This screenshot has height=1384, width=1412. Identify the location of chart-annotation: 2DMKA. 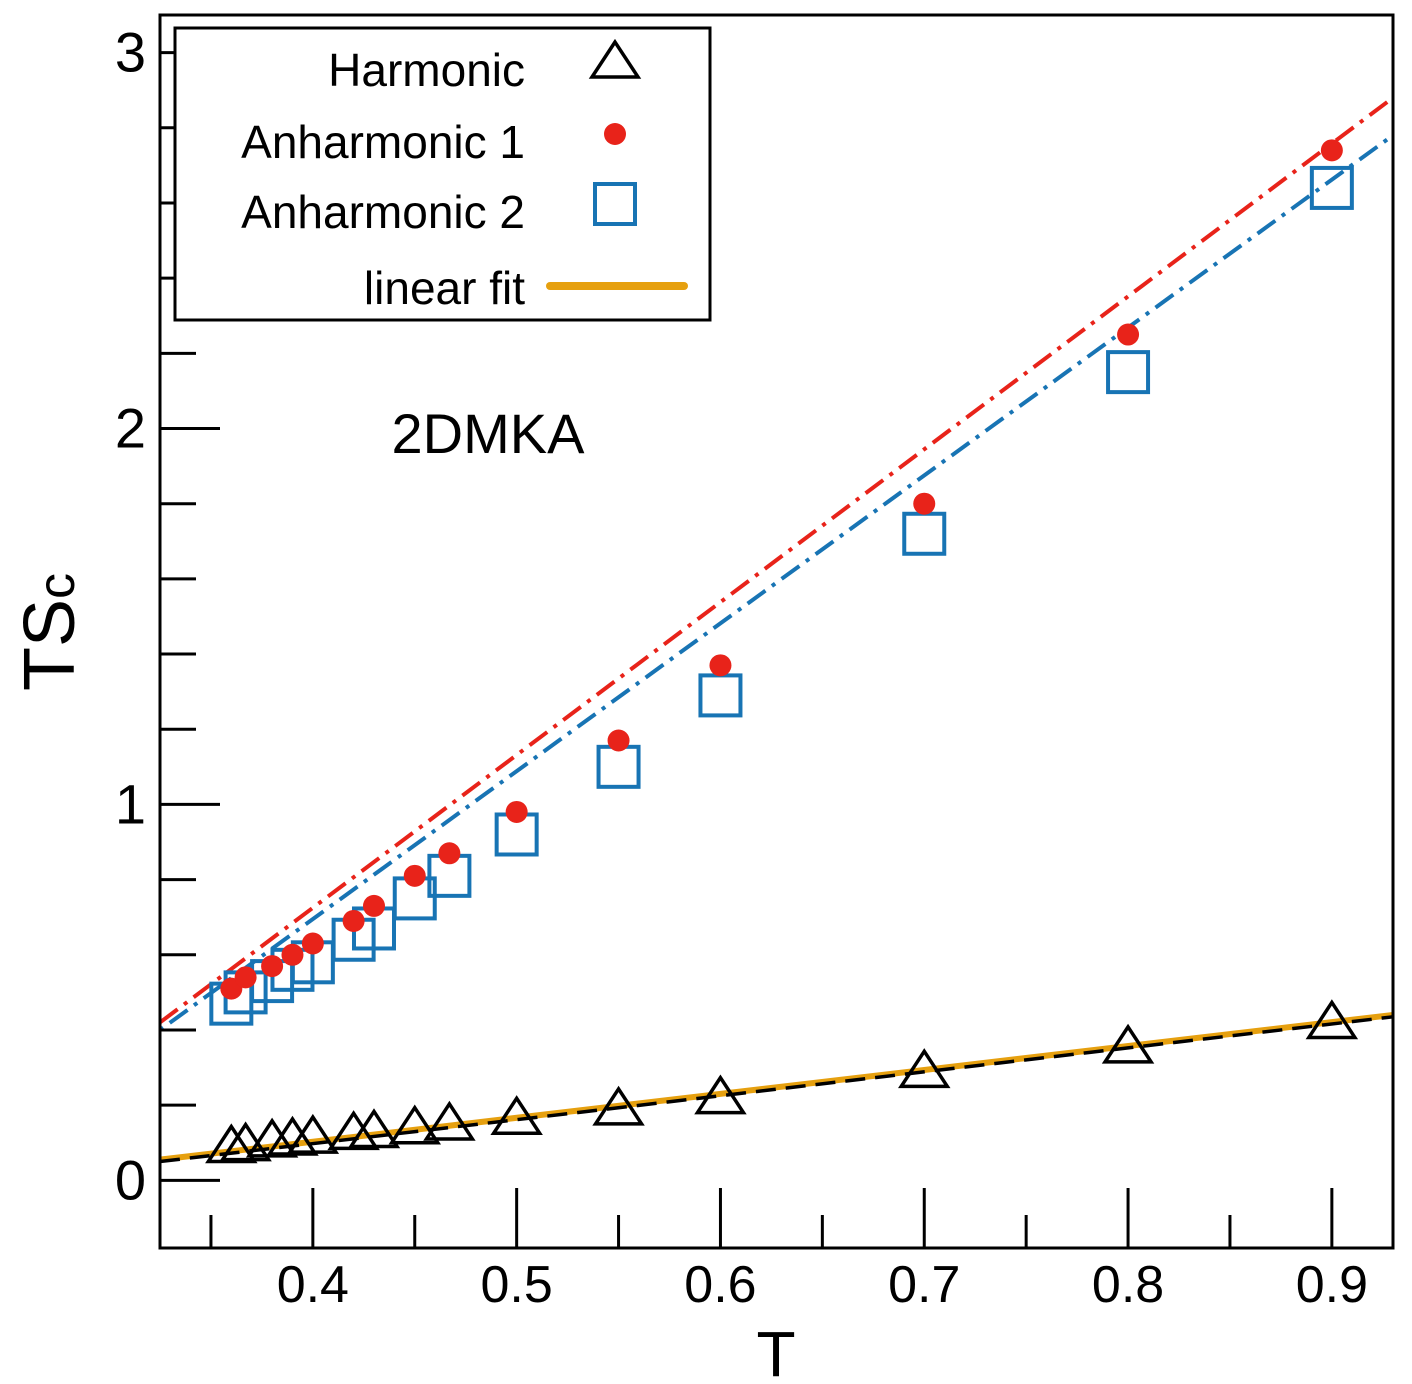
(489, 433).